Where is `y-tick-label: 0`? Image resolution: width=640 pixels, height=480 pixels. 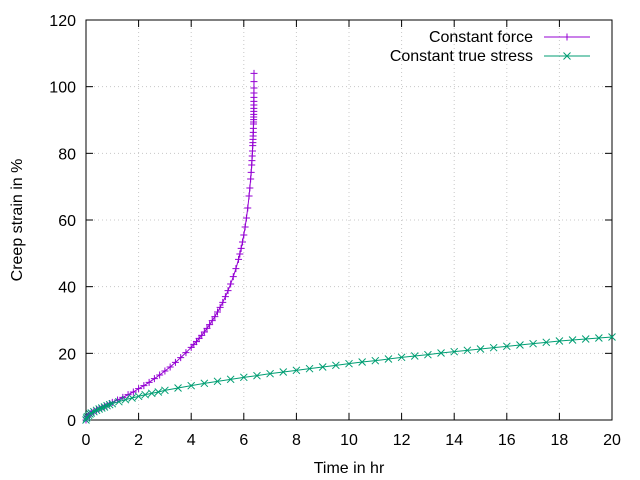
y-tick-label: 0 is located at coordinates (71, 421).